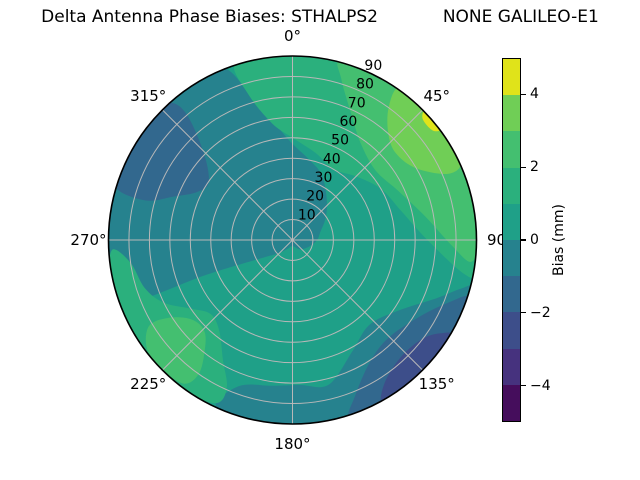 The height and width of the screenshot is (480, 640). What do you see at coordinates (88, 240) in the screenshot?
I see `azimuth-label: 270°` at bounding box center [88, 240].